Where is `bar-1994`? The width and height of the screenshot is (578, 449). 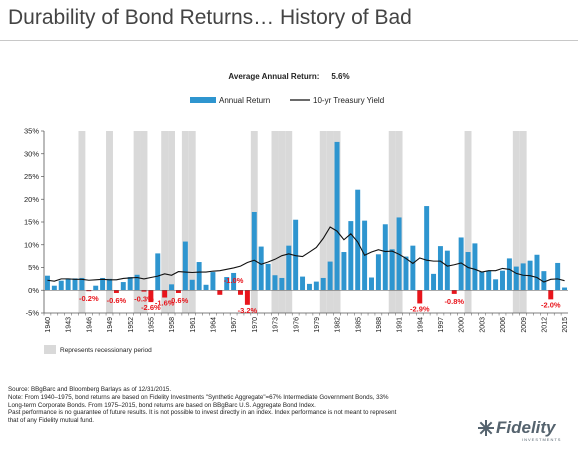 bar-1994 is located at coordinates (420, 297).